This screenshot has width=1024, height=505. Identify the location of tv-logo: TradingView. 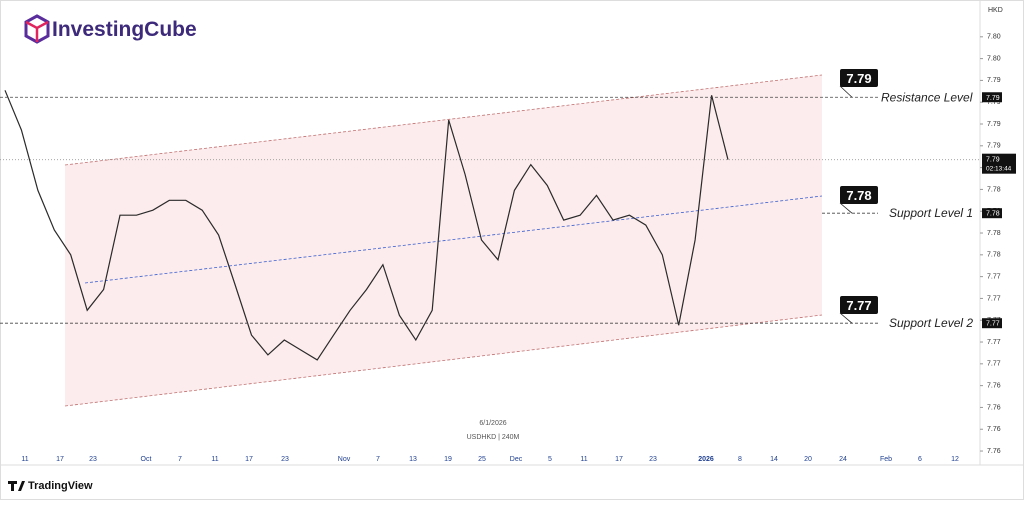
(50, 486).